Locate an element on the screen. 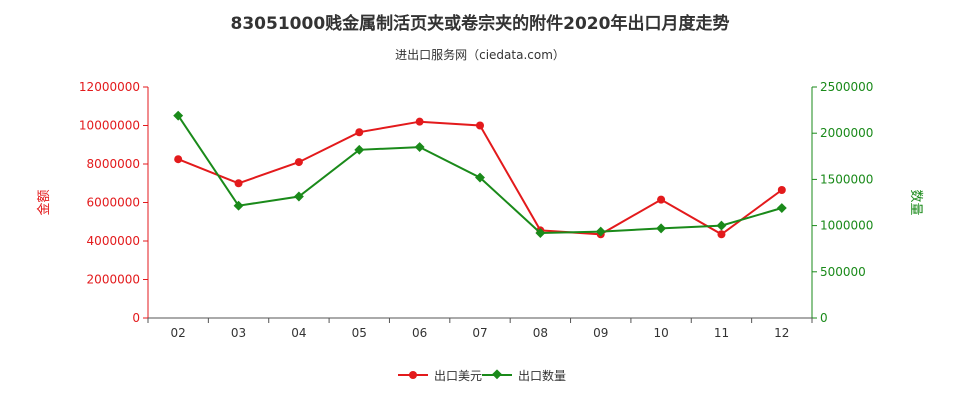 The image size is (960, 400). left-tick-label: 10000000 is located at coordinates (109, 126).